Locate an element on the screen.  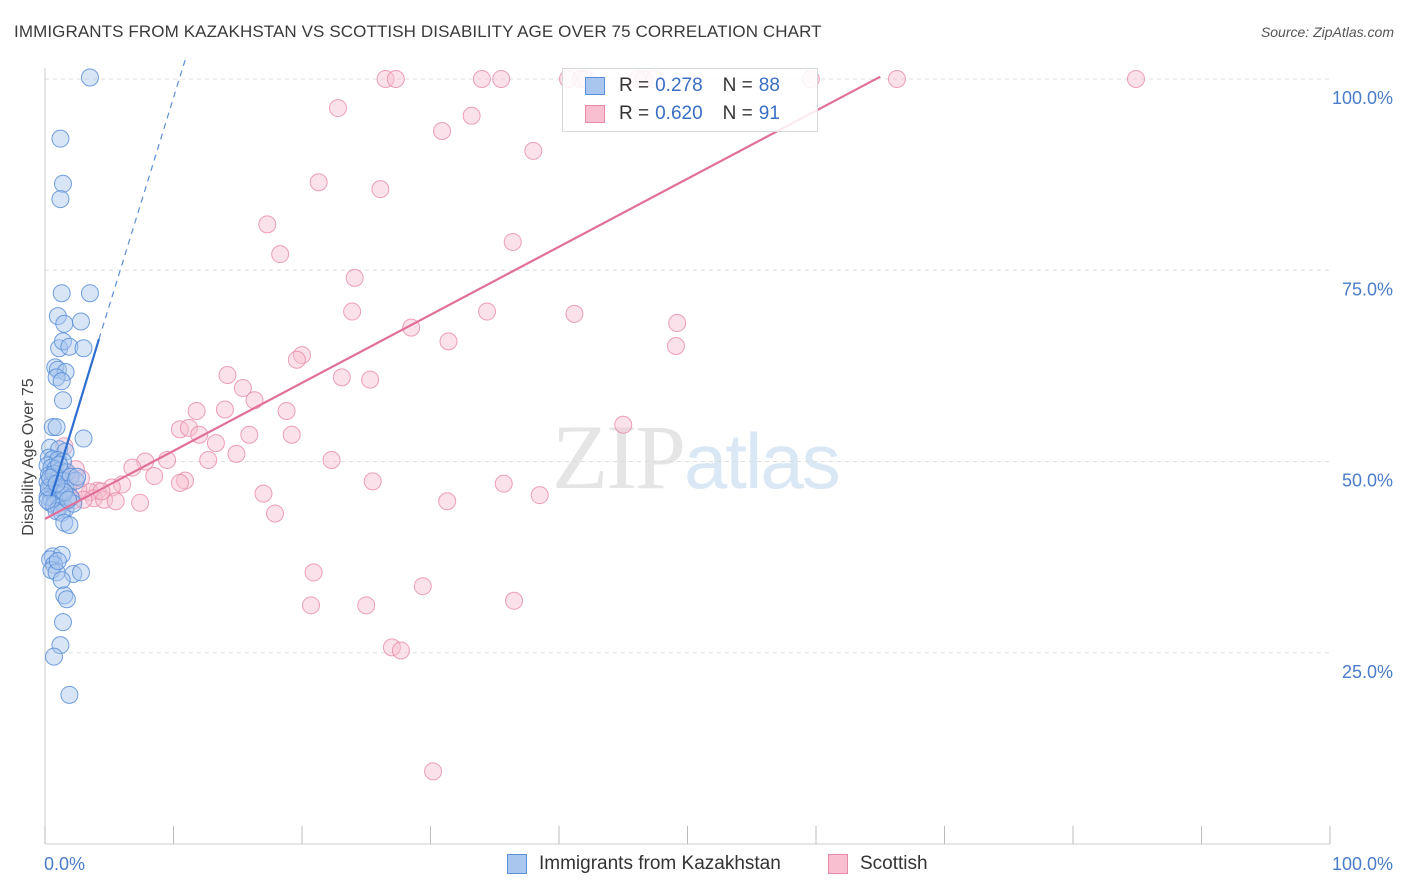
scottish-legend-swatch is located at coordinates (838, 864).